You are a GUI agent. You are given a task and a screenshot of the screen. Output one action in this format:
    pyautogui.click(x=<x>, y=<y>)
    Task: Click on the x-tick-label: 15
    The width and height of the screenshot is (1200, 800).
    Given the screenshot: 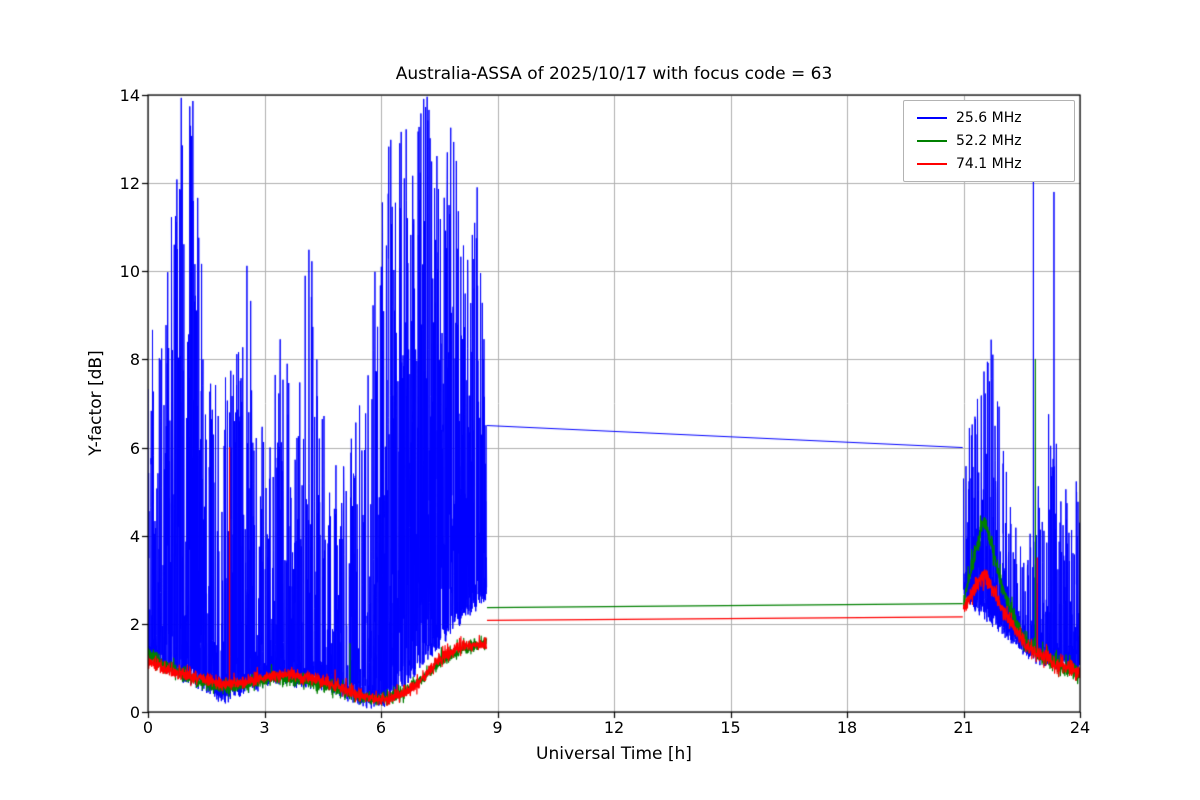 What is the action you would take?
    pyautogui.click(x=730, y=727)
    